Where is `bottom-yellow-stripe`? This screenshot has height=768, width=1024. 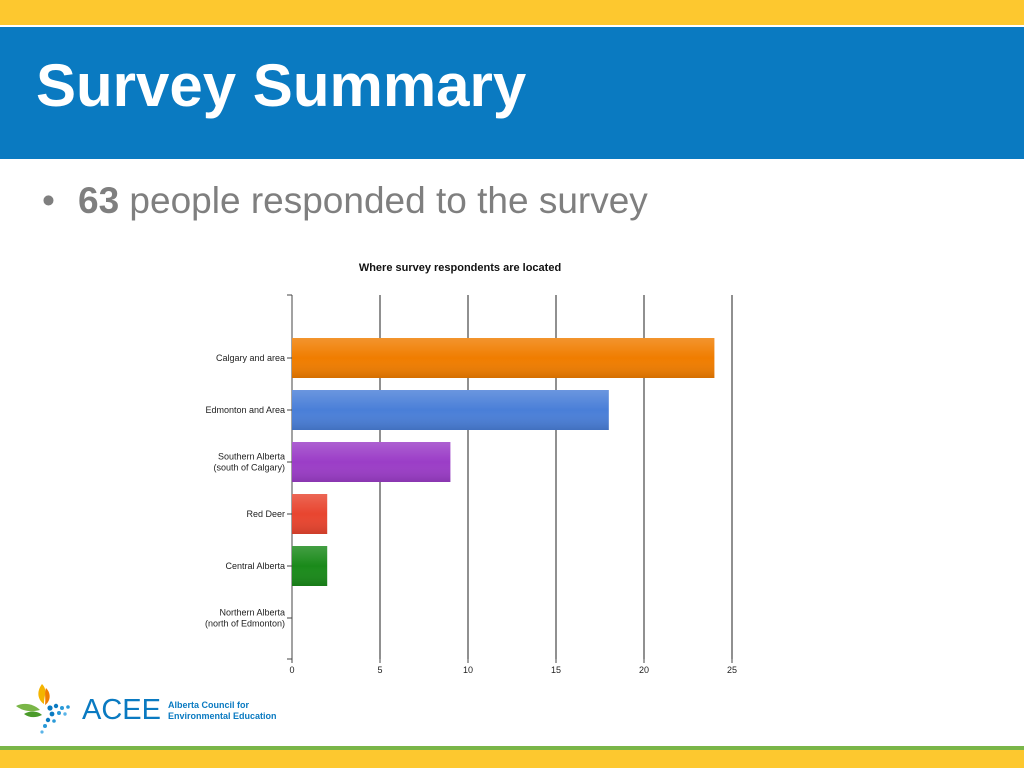 bottom-yellow-stripe is located at coordinates (512, 759).